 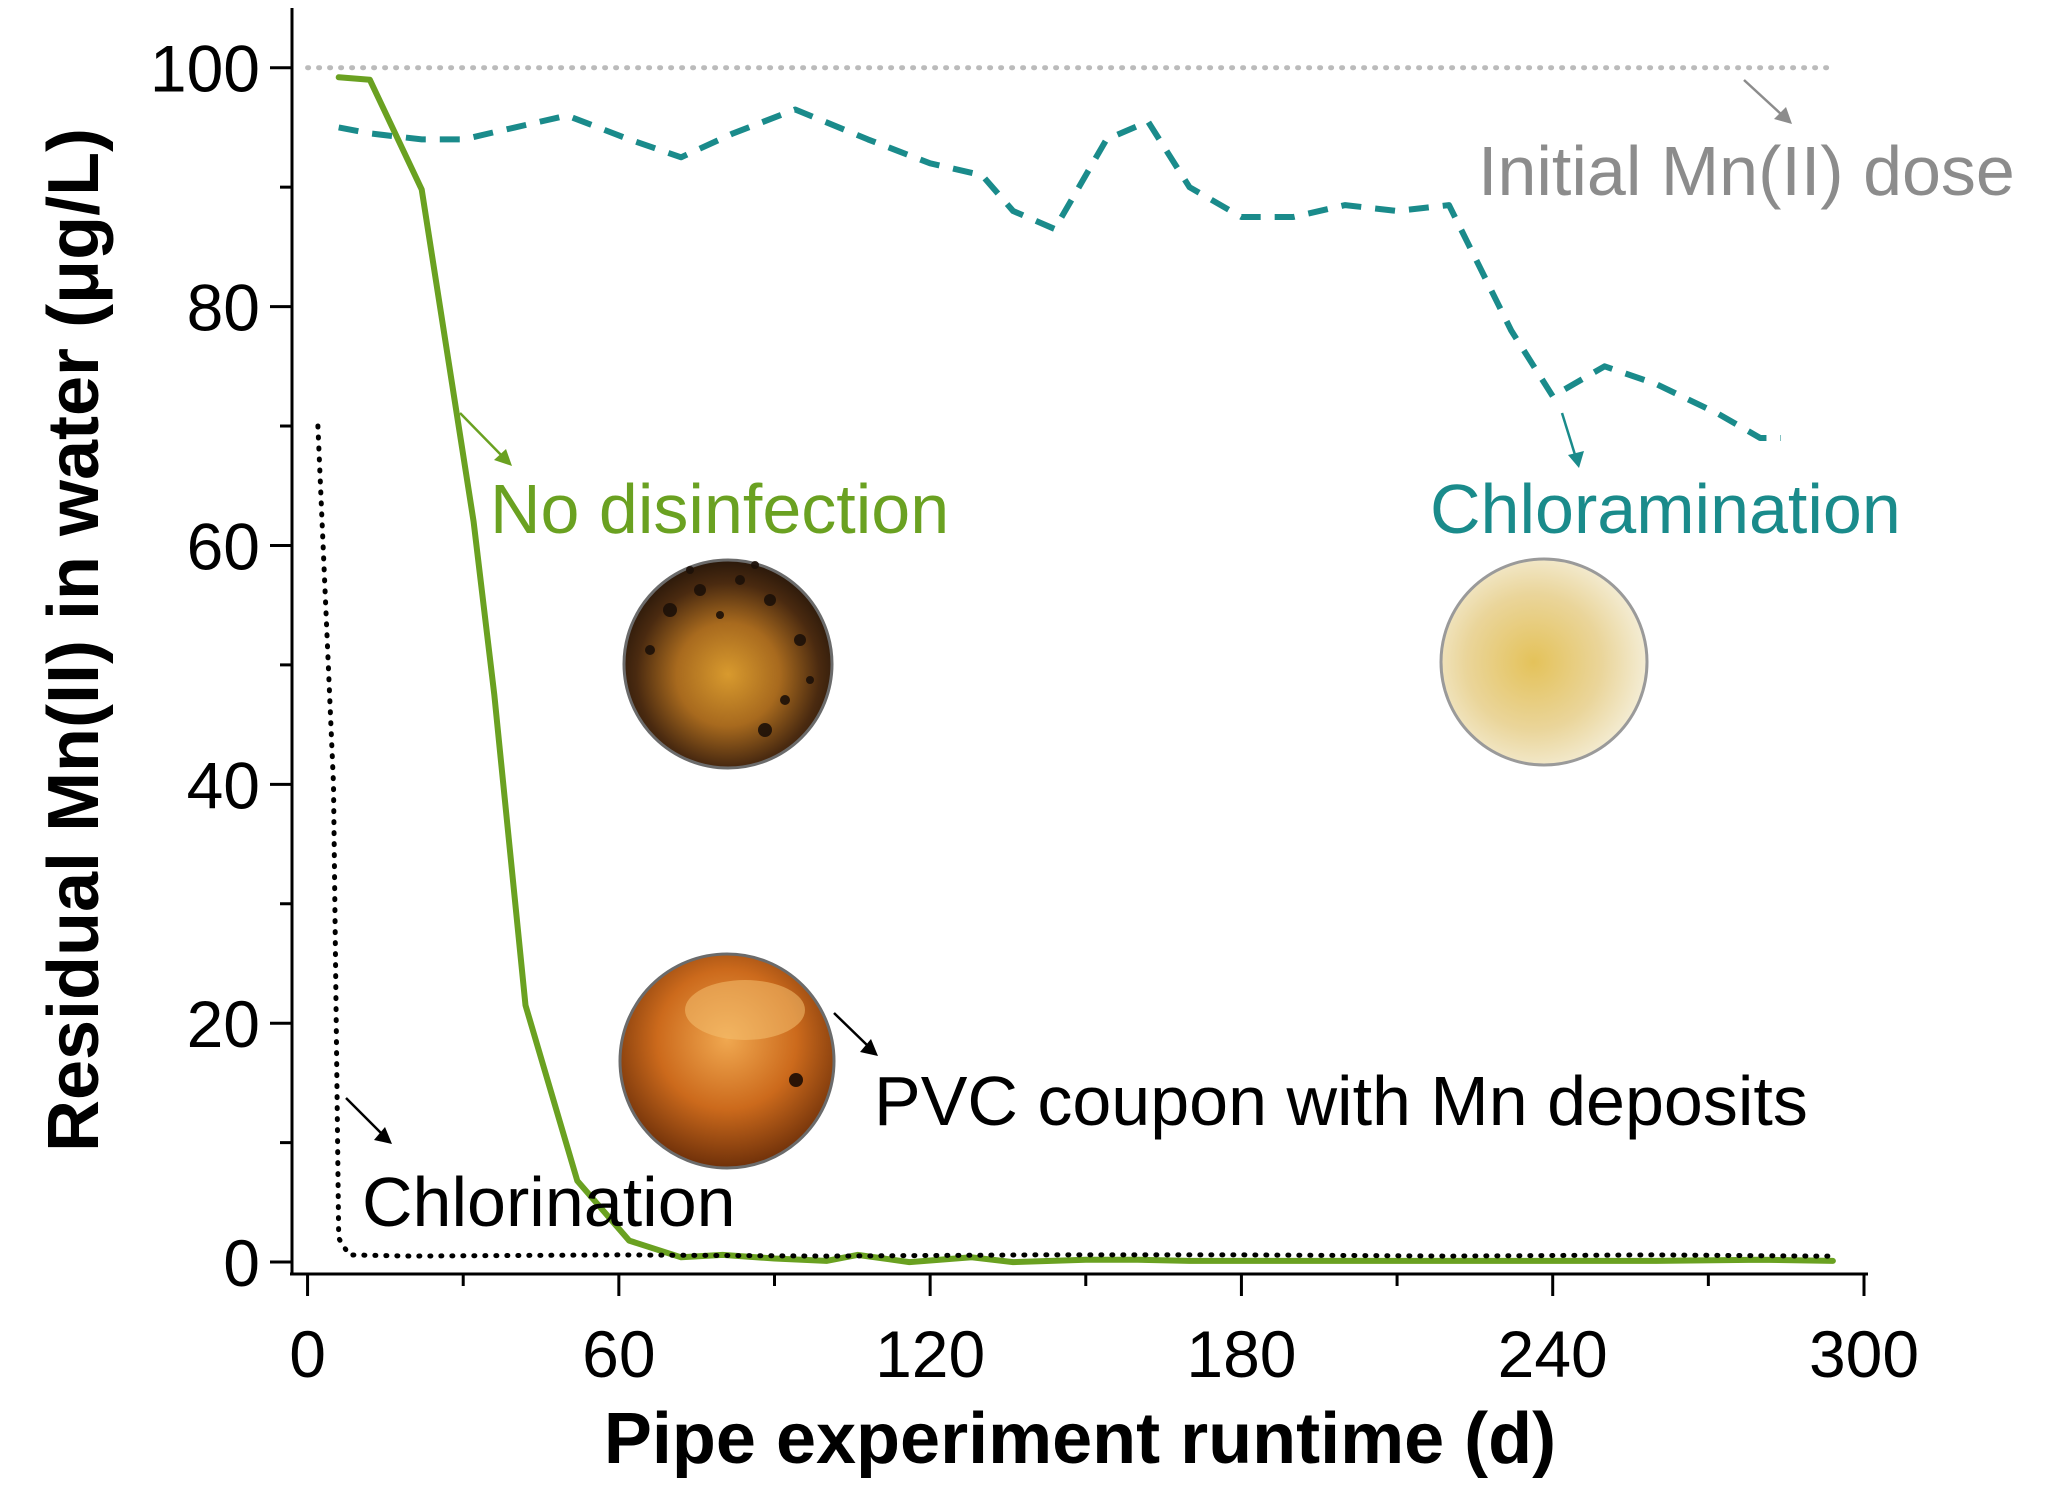 What do you see at coordinates (1864, 1354) in the screenshot?
I see `x-tick-label: 300` at bounding box center [1864, 1354].